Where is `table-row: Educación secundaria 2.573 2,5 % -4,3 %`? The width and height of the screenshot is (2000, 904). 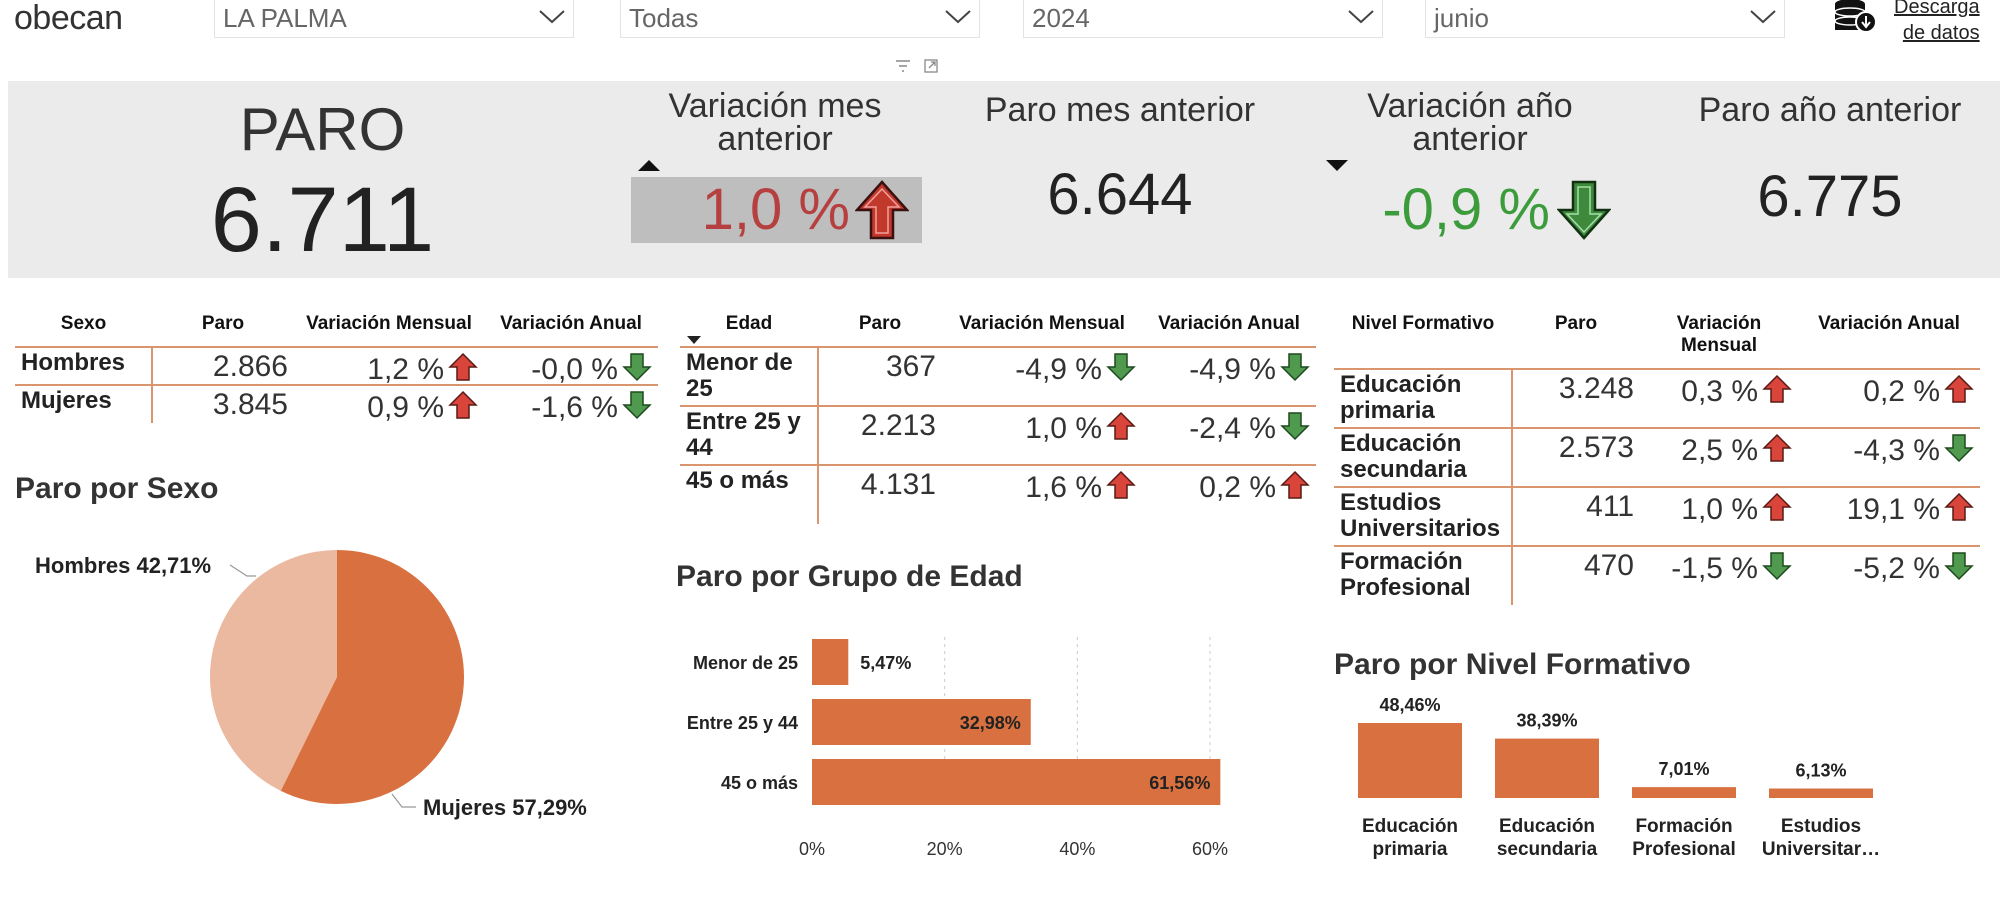
table-row: Educación secundaria 2.573 2,5 % -4,3 % is located at coordinates (1657, 457).